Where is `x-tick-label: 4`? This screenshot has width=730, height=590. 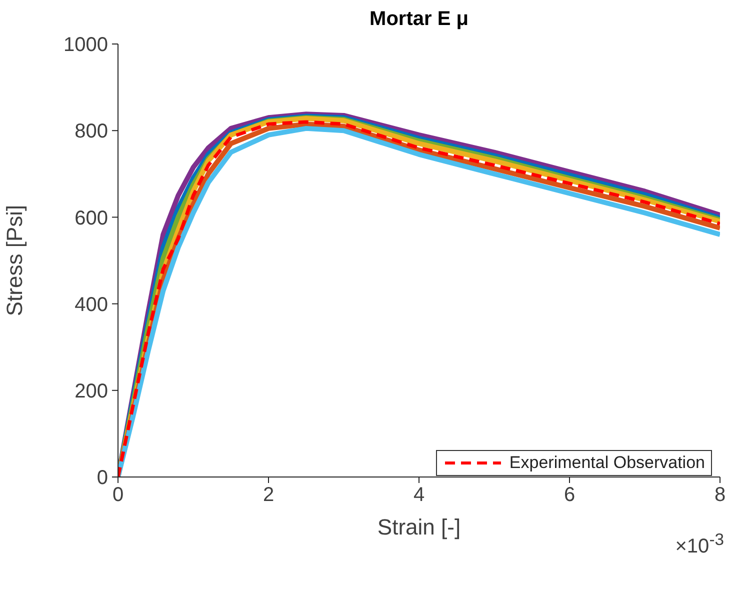
x-tick-label: 4 is located at coordinates (419, 495).